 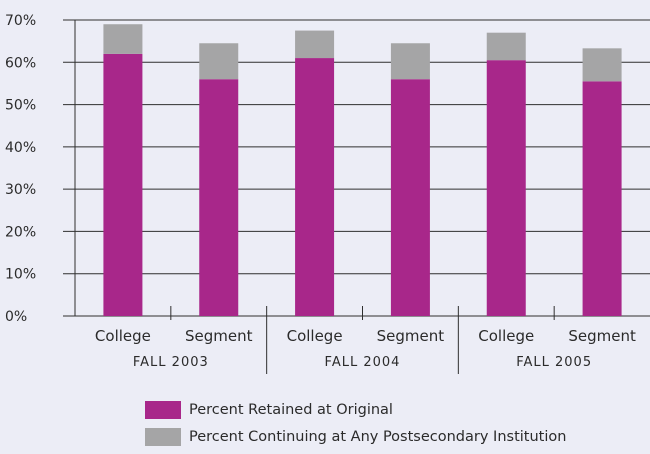 I want to click on legend-label-retained: Percent Retained at Original, so click(x=291, y=410).